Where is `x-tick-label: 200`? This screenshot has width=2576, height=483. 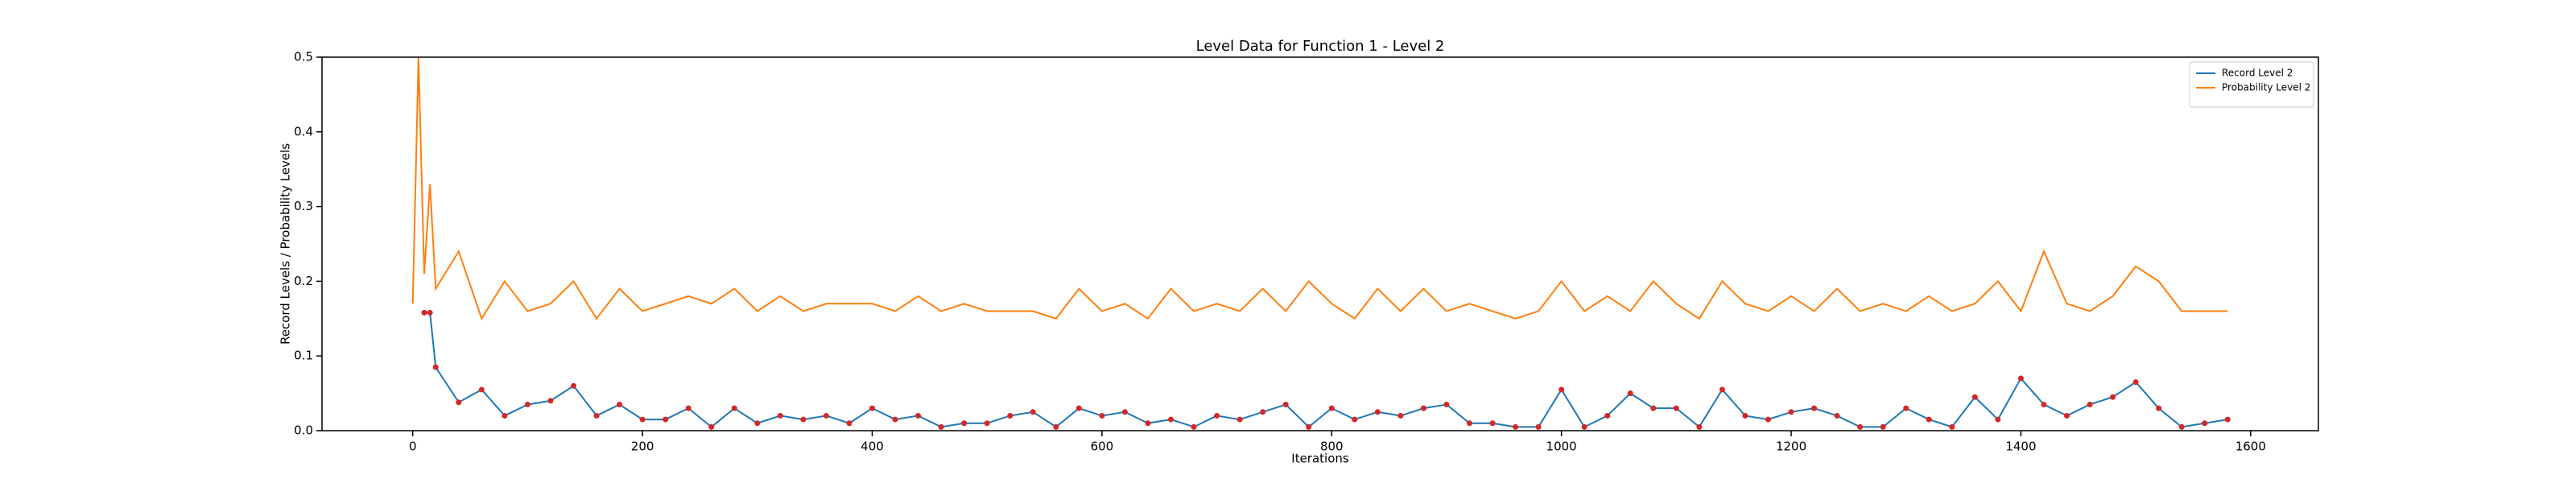
x-tick-label: 200 is located at coordinates (642, 447).